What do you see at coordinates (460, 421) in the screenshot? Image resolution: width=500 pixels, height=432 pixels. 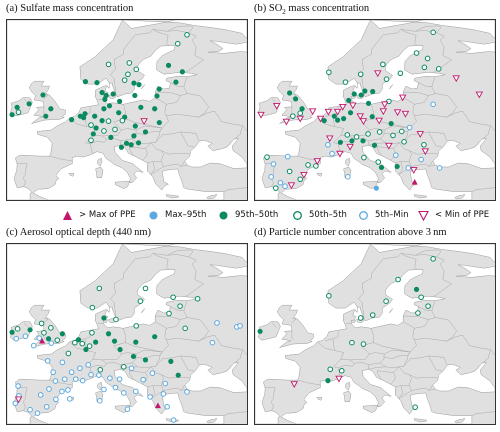 I see `island-cyprus` at bounding box center [460, 421].